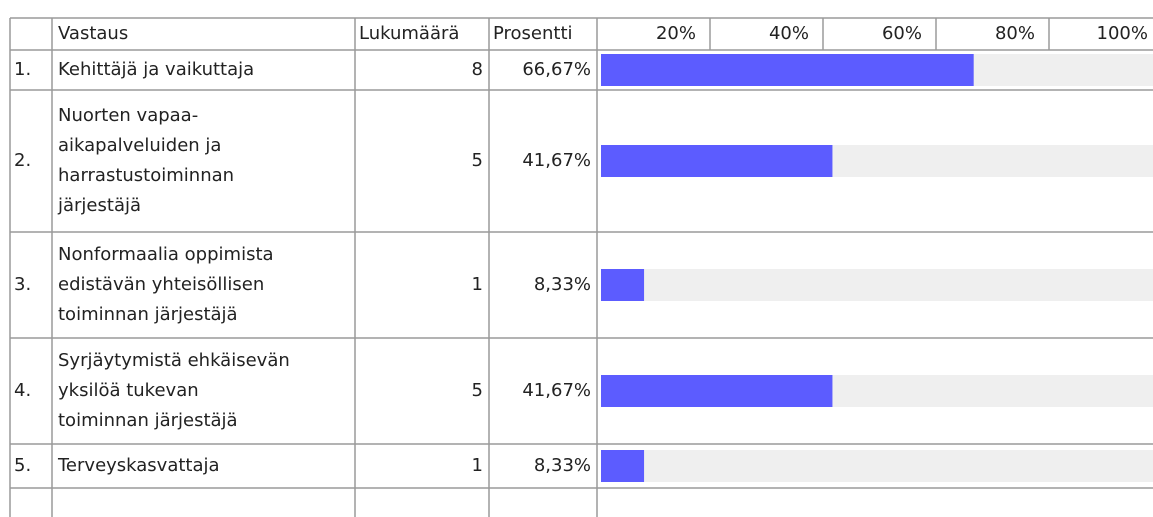 This screenshot has width=1153, height=517. Describe the element at coordinates (93, 33) in the screenshot. I see `header-cell: Vastaus` at that location.